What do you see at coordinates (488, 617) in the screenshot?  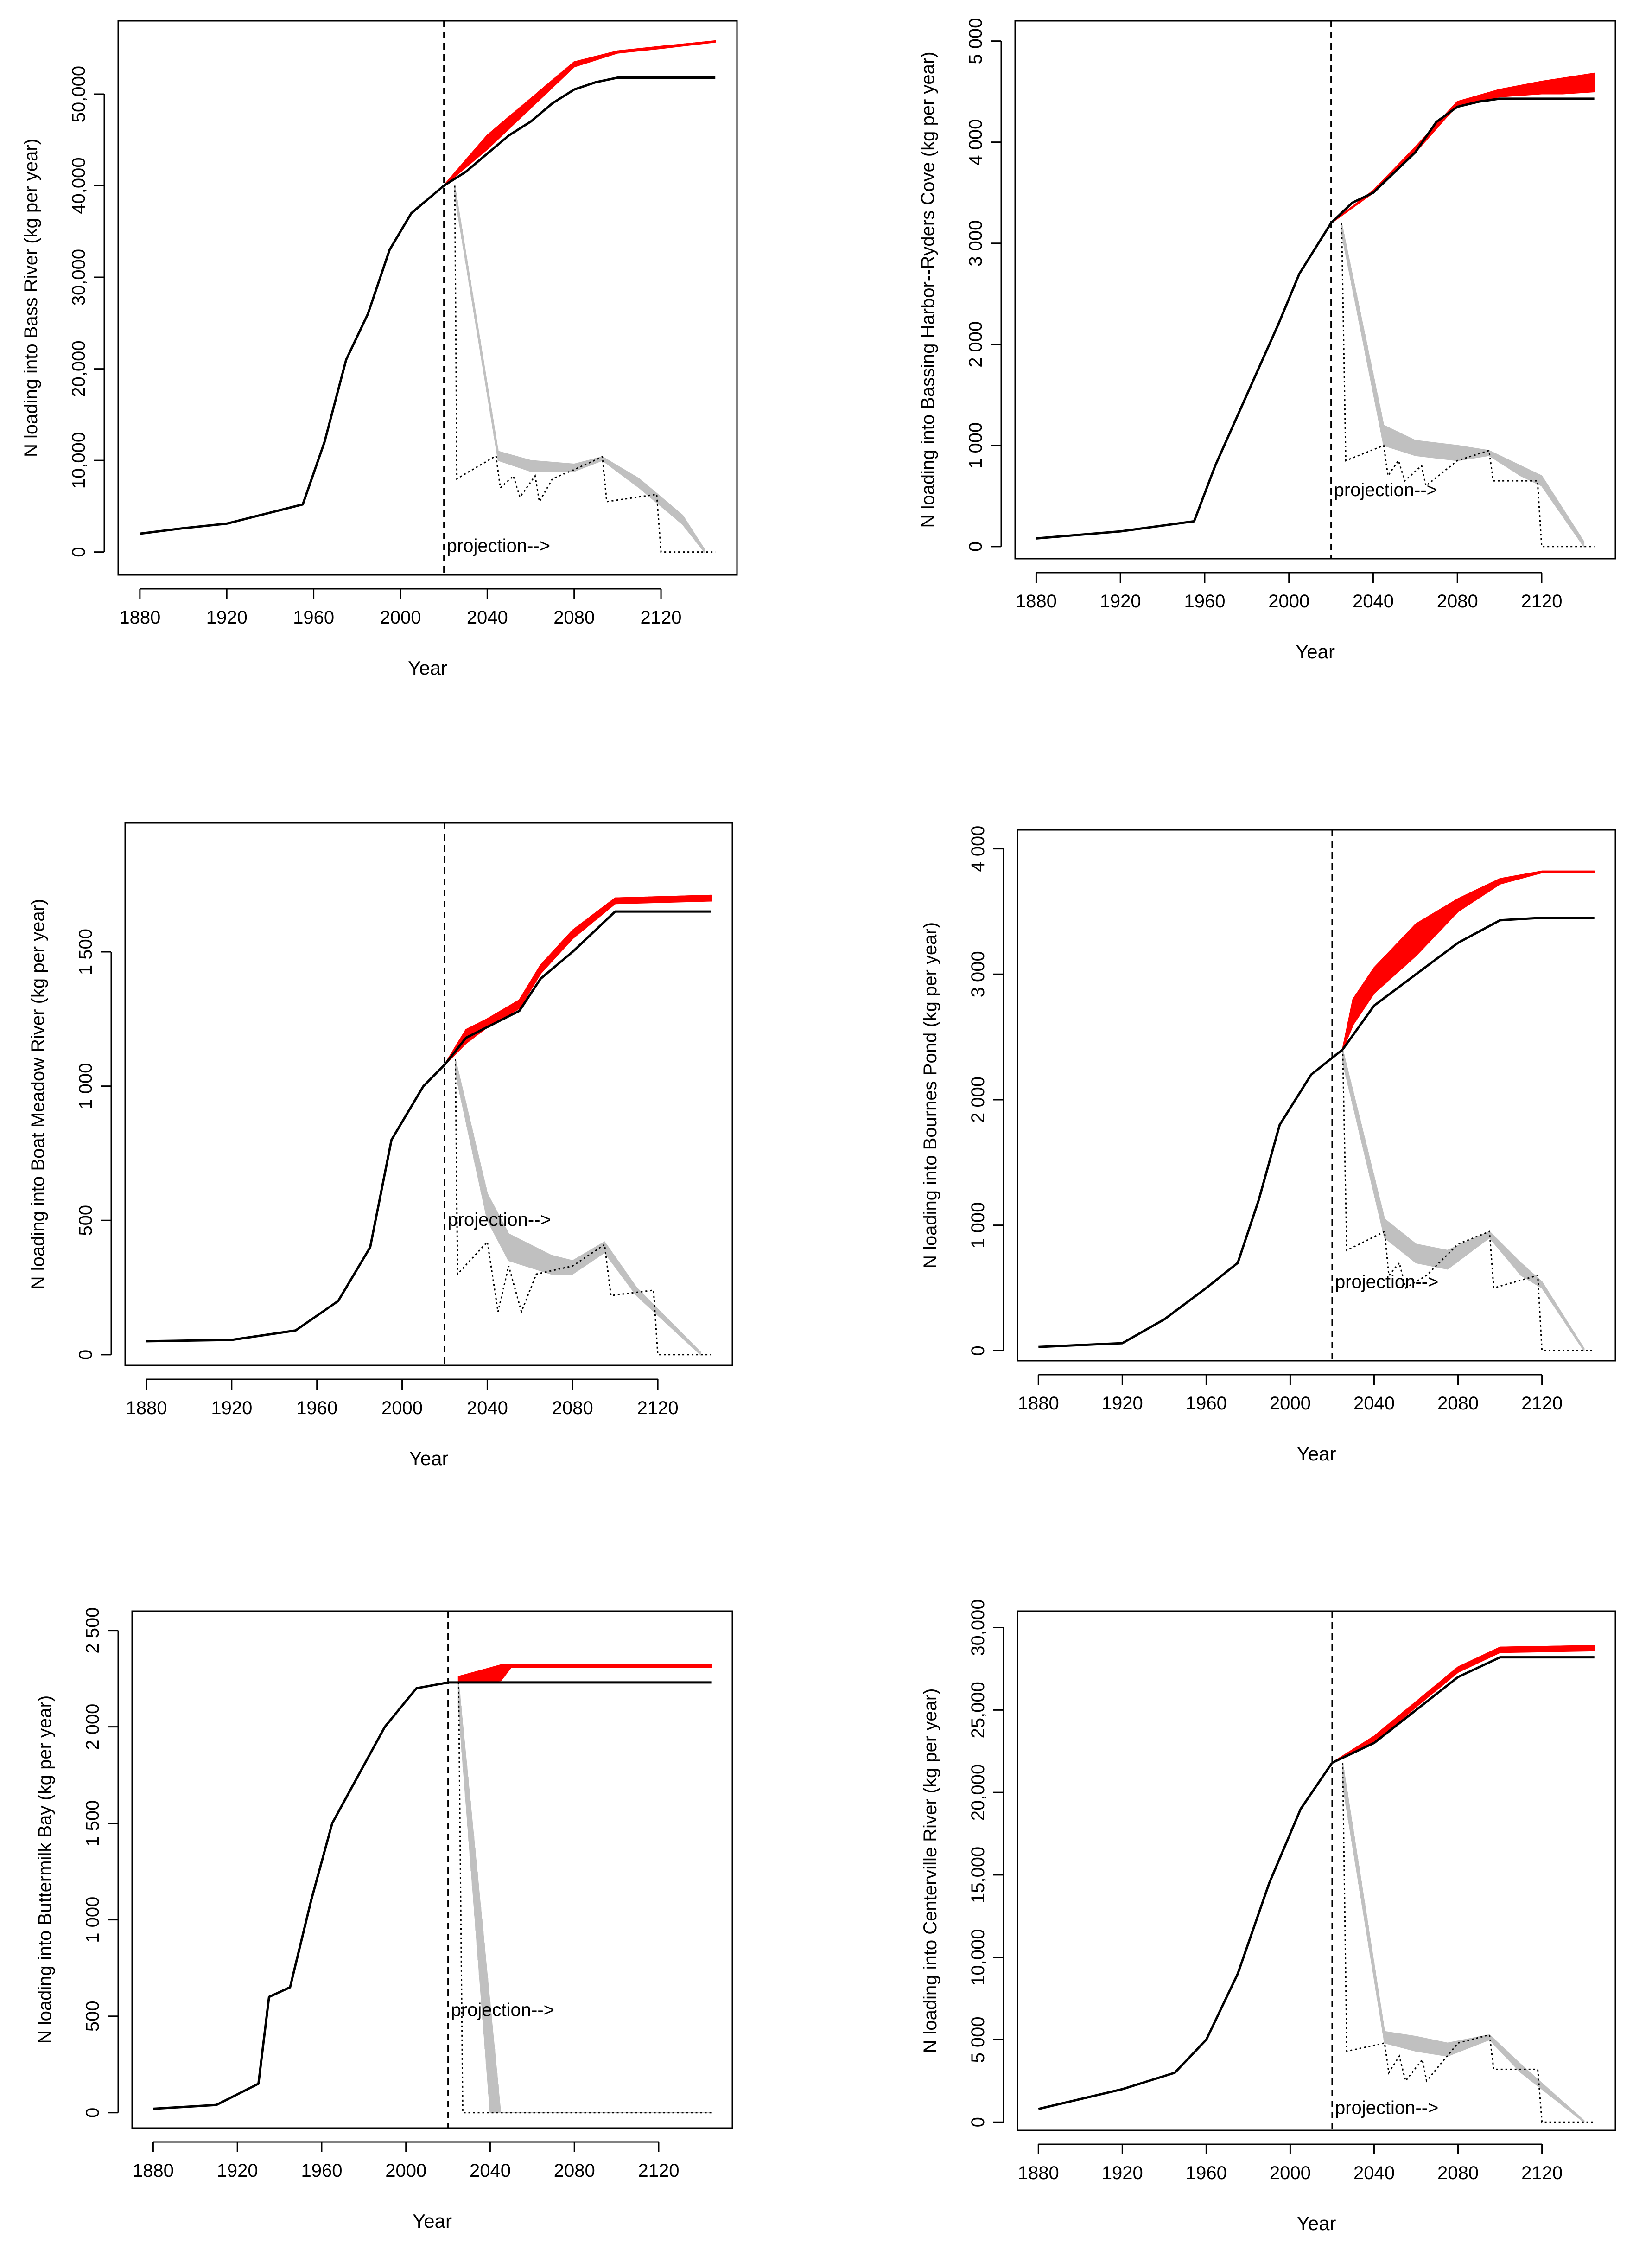 I see `x-tick-label: 2040` at bounding box center [488, 617].